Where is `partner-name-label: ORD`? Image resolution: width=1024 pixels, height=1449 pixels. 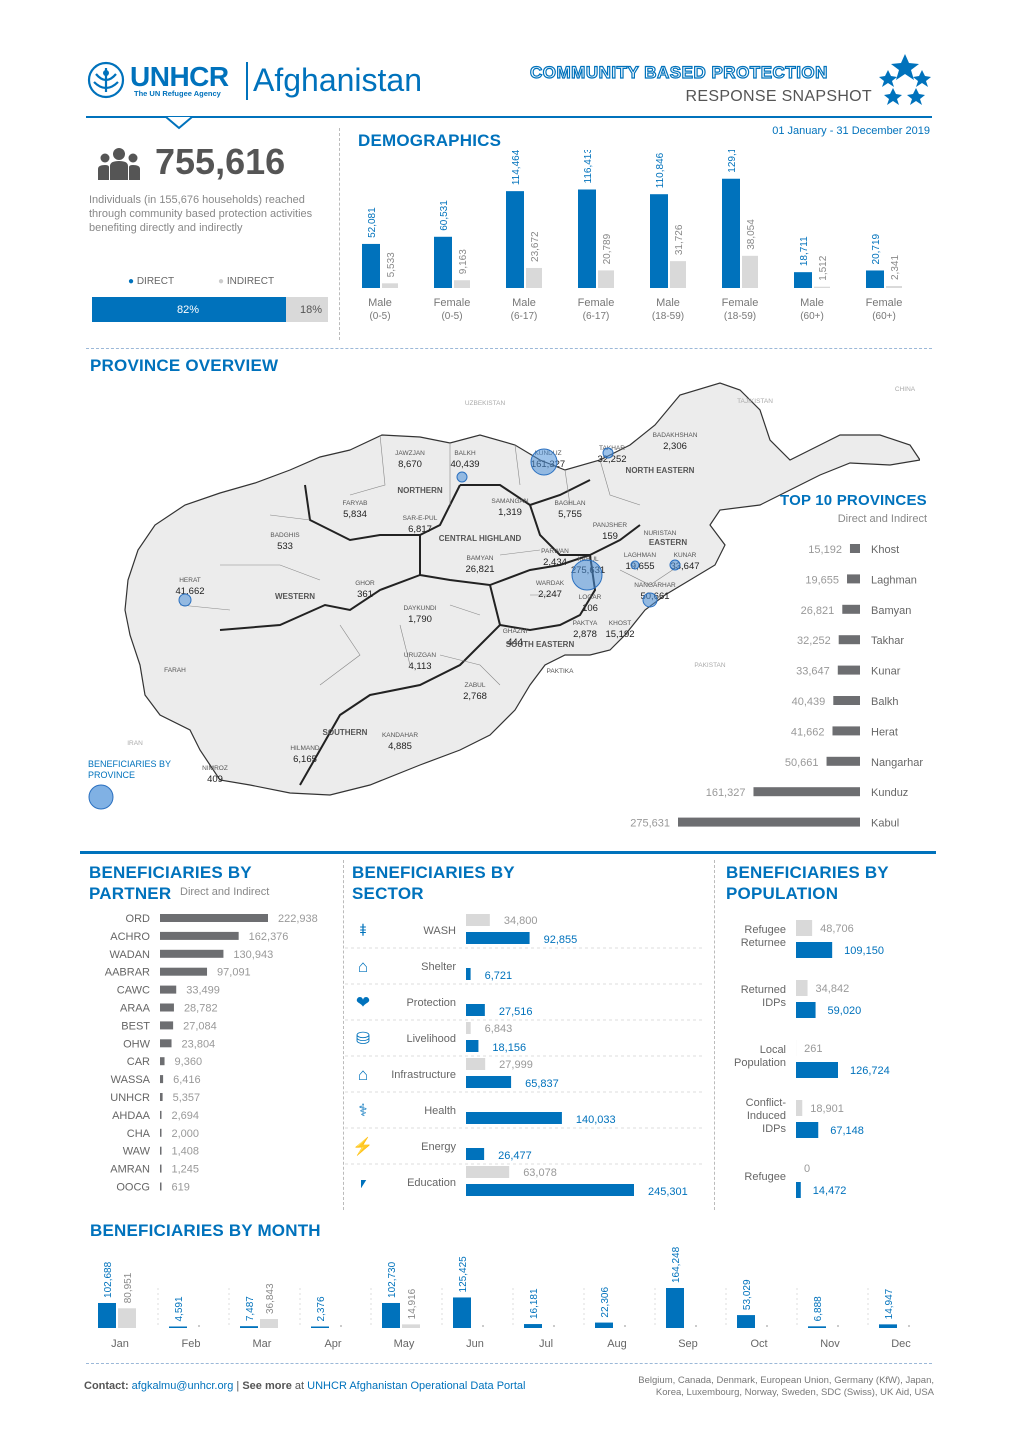 partner-name-label: ORD is located at coordinates (138, 919).